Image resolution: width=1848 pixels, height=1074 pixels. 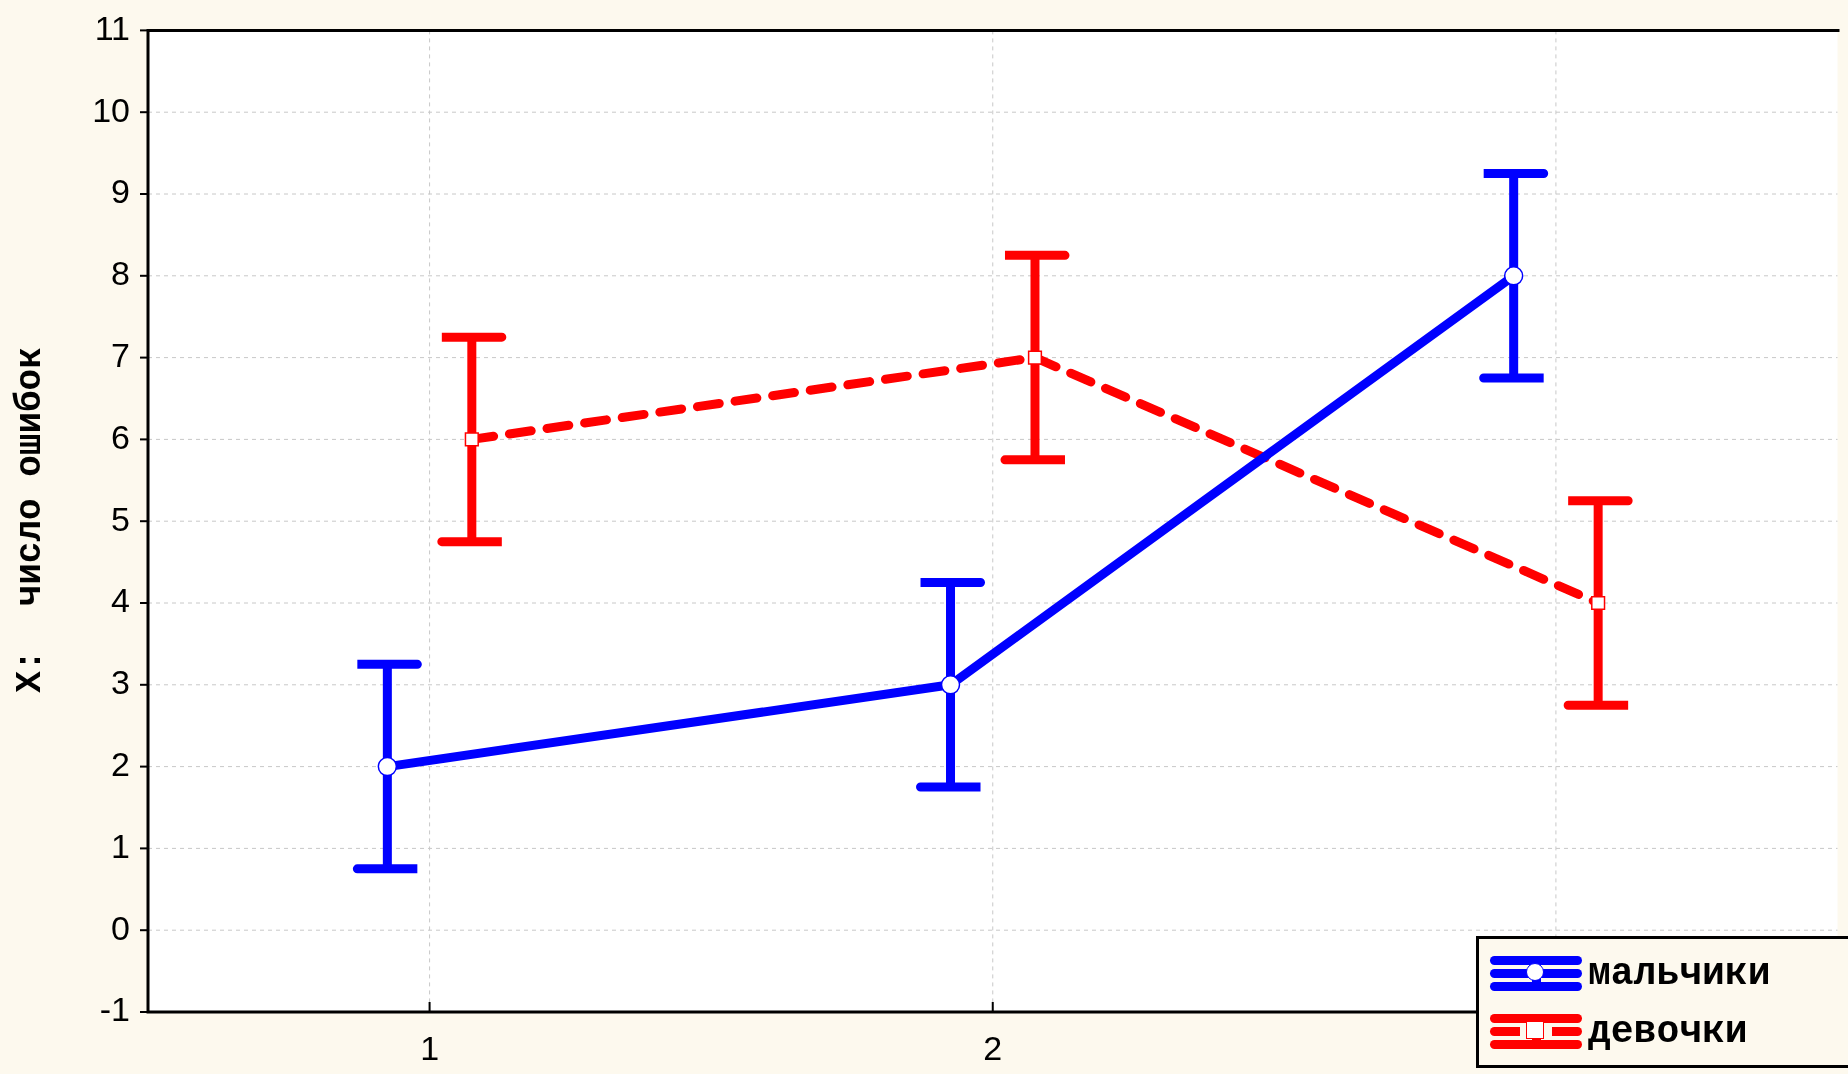 I want to click on y-tick-label: -1, so click(x=114, y=1009).